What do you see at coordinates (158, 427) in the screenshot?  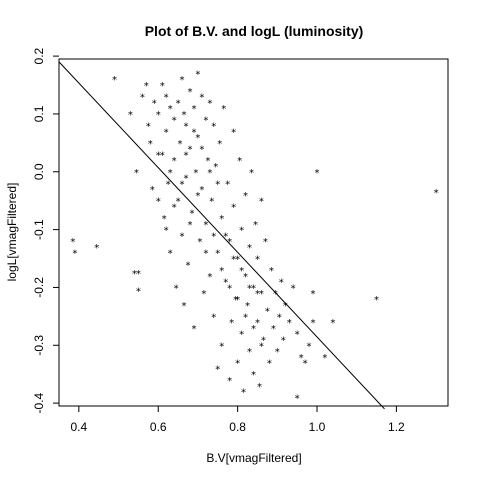 I see `x-tick-label: 0.6` at bounding box center [158, 427].